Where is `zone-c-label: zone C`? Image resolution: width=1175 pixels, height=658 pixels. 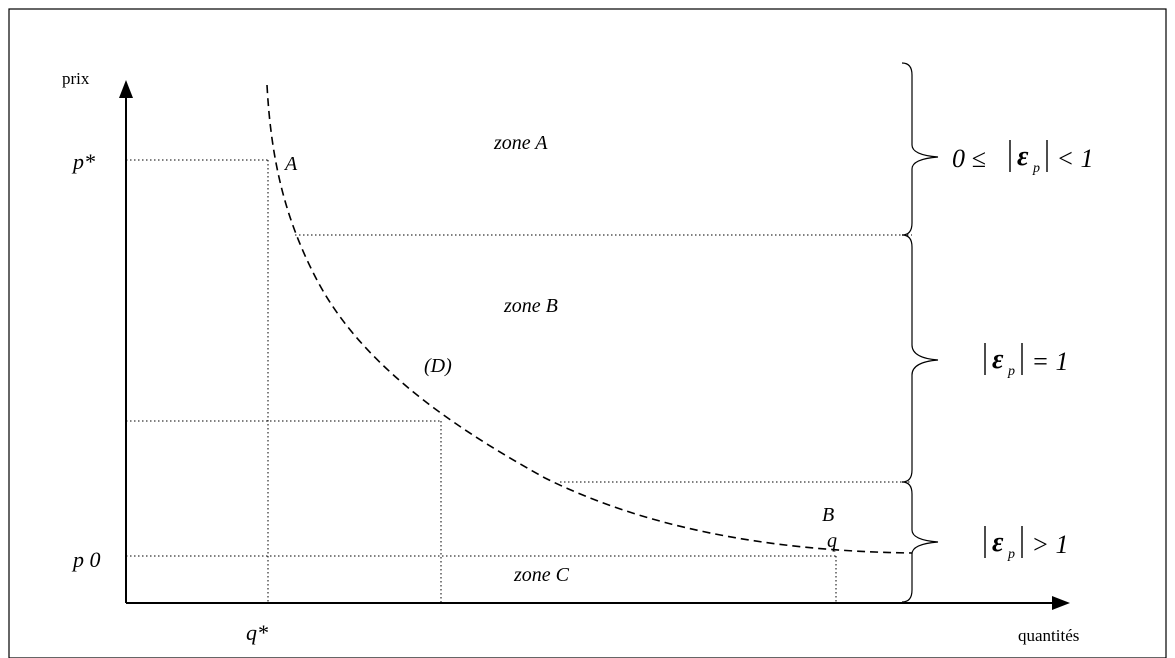
zone-c-label: zone C is located at coordinates (541, 575).